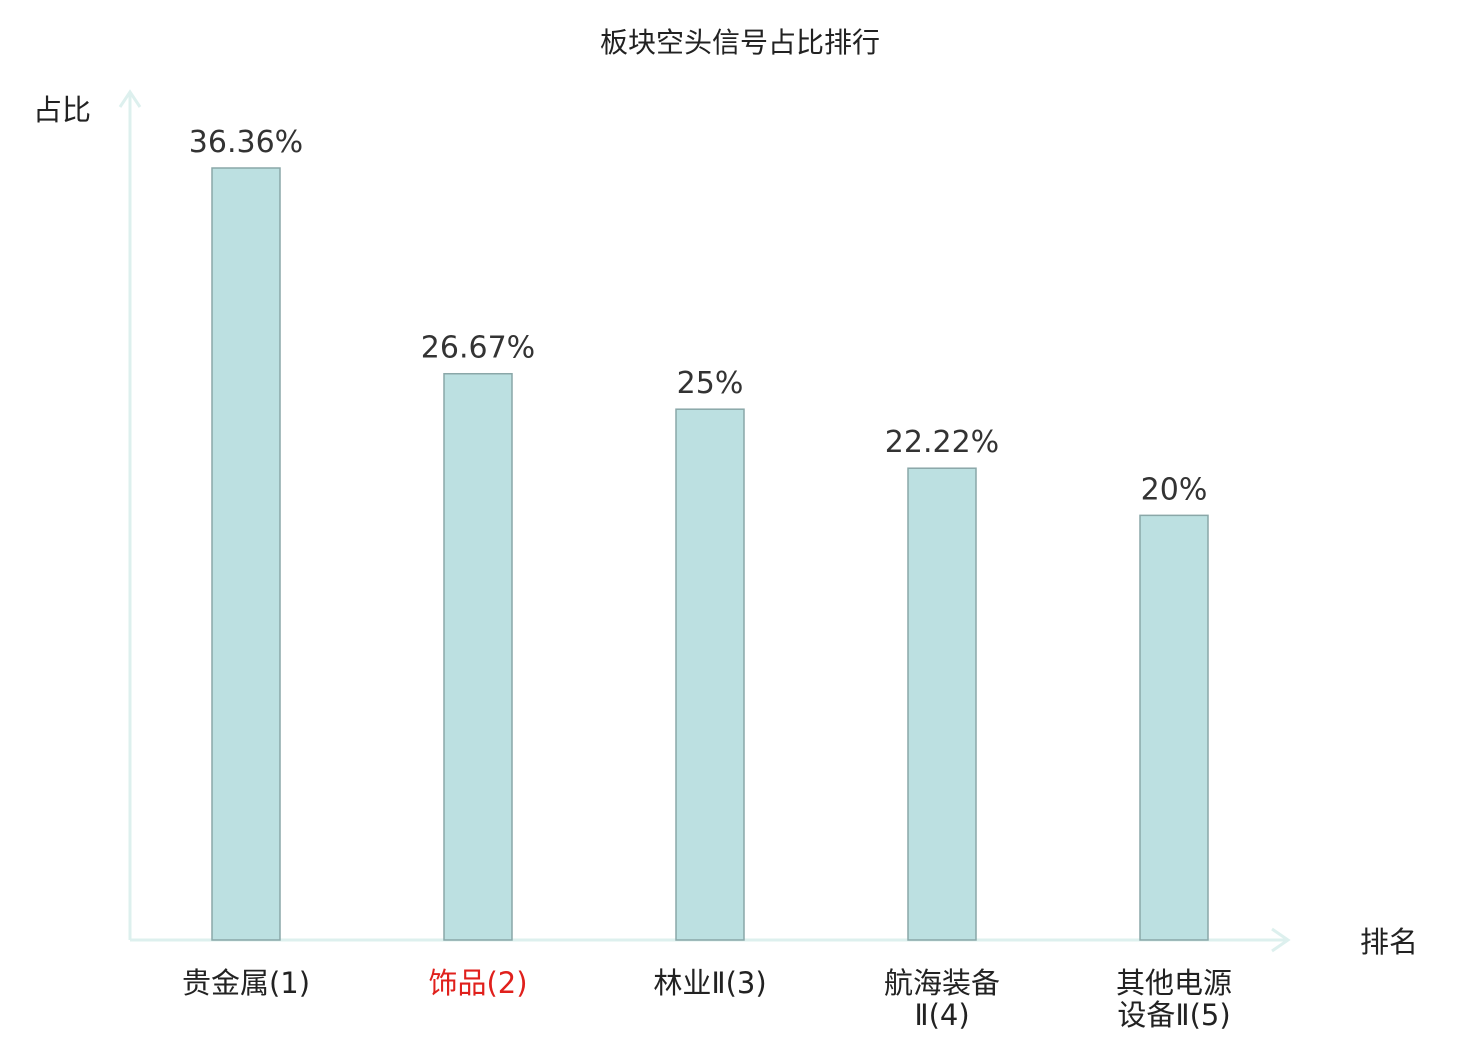  I want to click on category-label: 饰品(2), so click(477, 983).